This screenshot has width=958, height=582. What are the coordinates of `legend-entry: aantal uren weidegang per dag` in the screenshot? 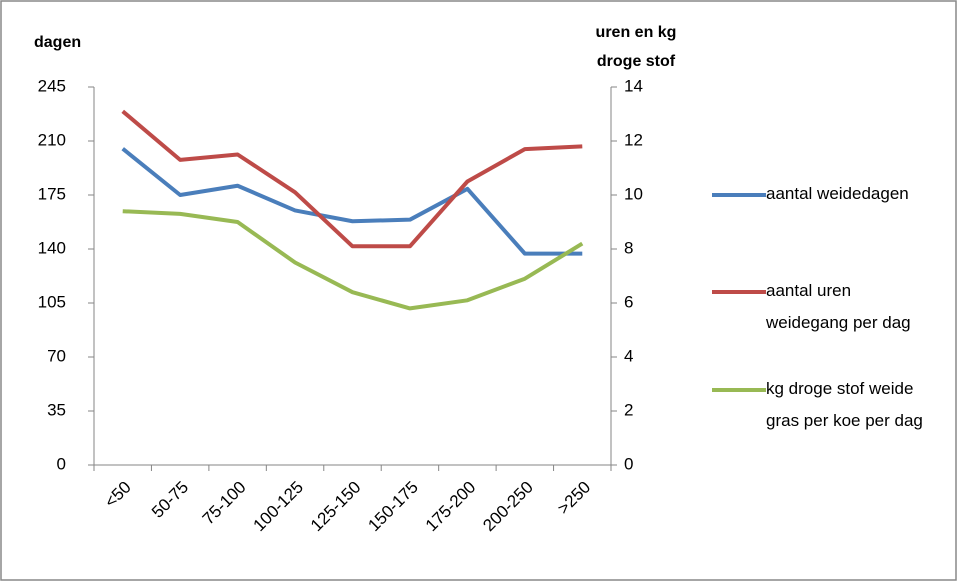 It's located at (832, 309).